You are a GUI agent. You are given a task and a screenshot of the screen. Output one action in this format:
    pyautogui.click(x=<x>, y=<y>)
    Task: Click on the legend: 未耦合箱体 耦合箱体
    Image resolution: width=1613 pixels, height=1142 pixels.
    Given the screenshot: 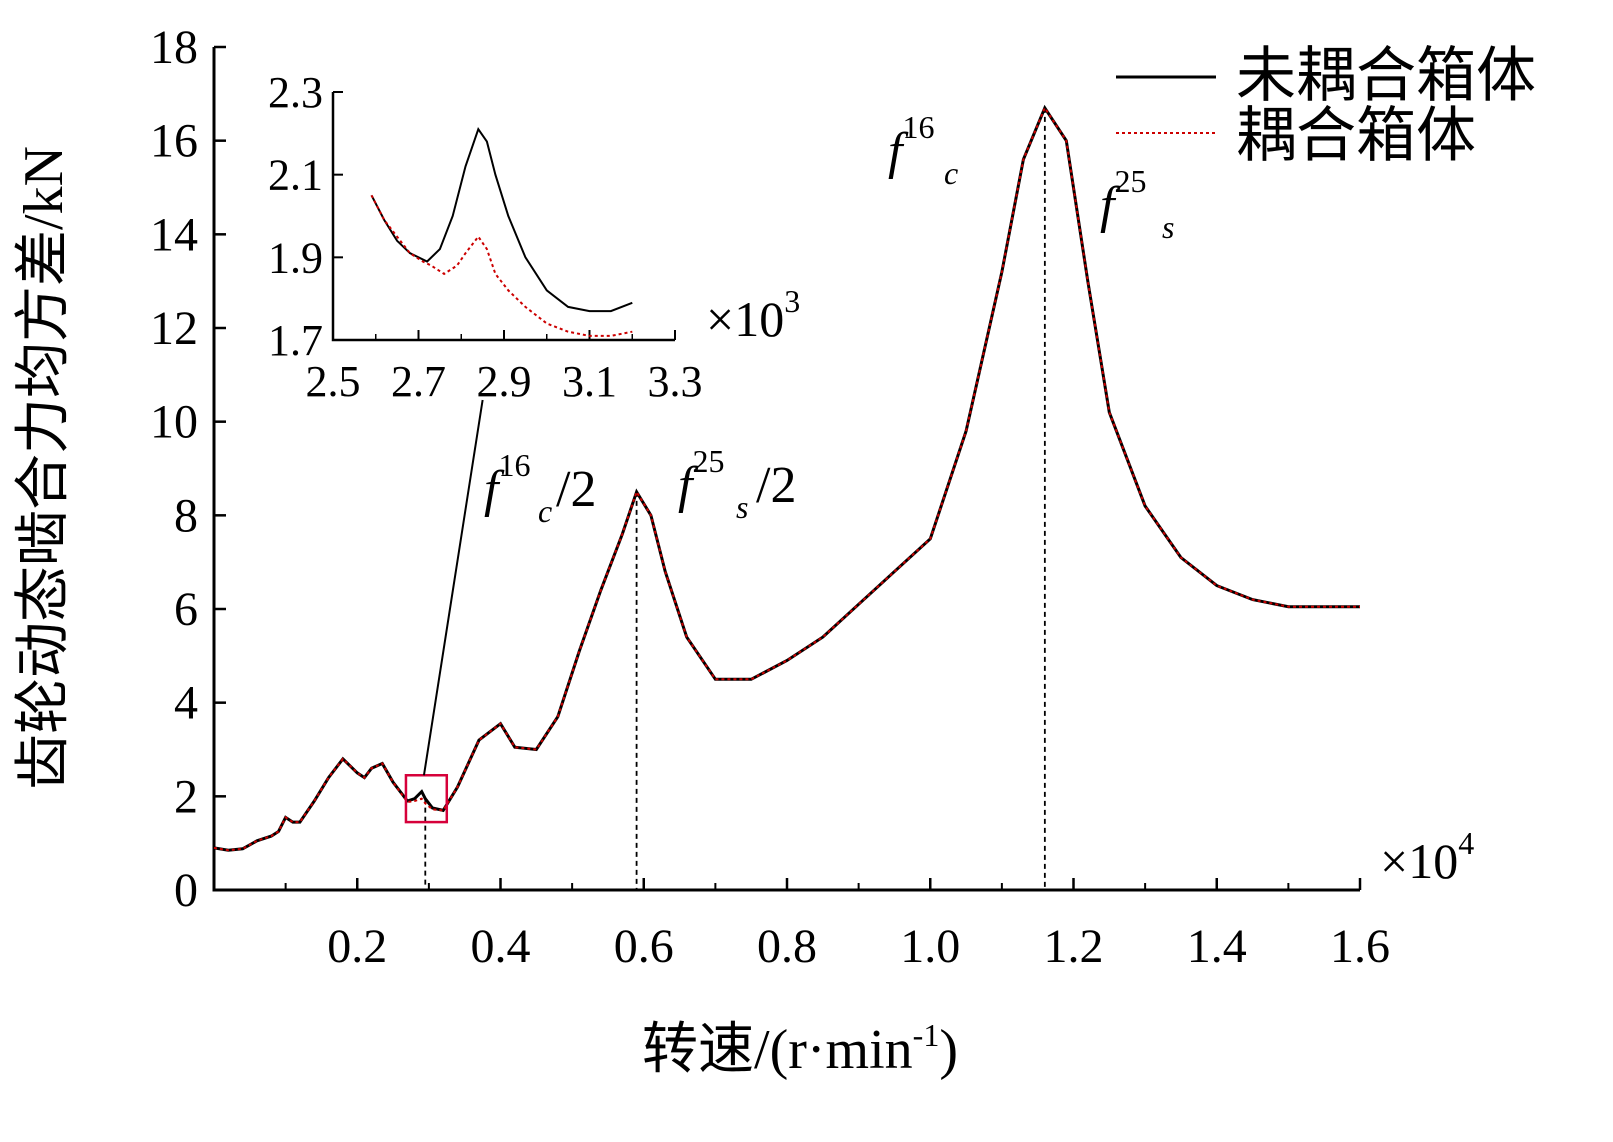 What is the action you would take?
    pyautogui.click(x=1326, y=106)
    